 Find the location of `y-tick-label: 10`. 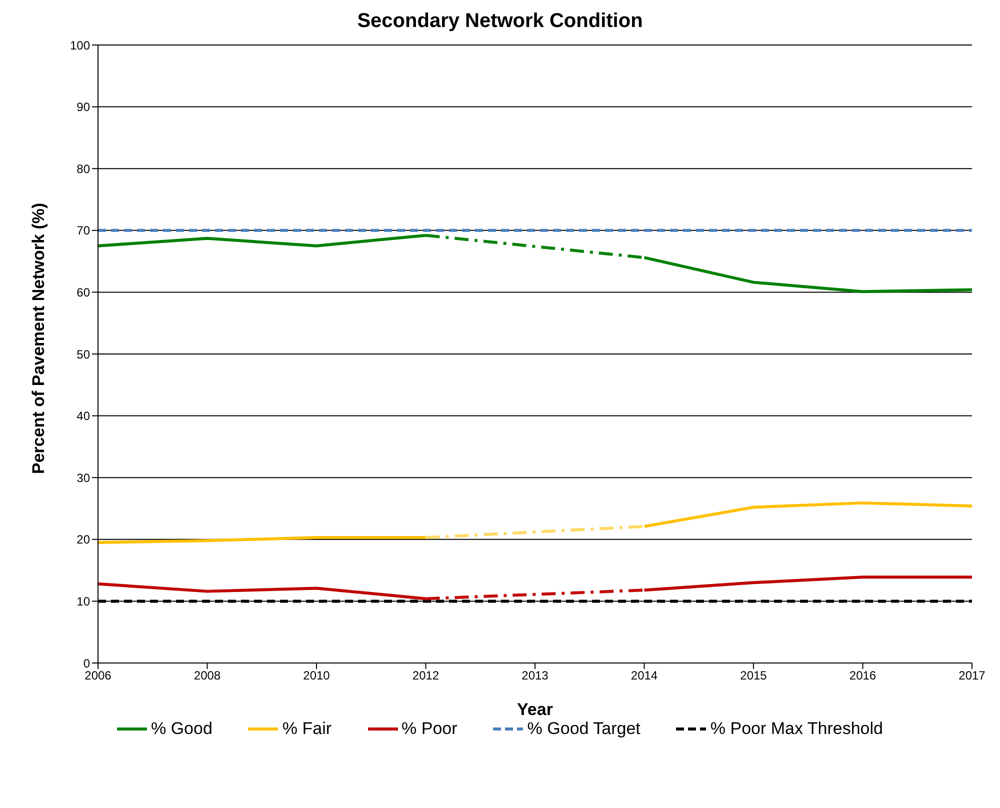

y-tick-label: 10 is located at coordinates (83, 601).